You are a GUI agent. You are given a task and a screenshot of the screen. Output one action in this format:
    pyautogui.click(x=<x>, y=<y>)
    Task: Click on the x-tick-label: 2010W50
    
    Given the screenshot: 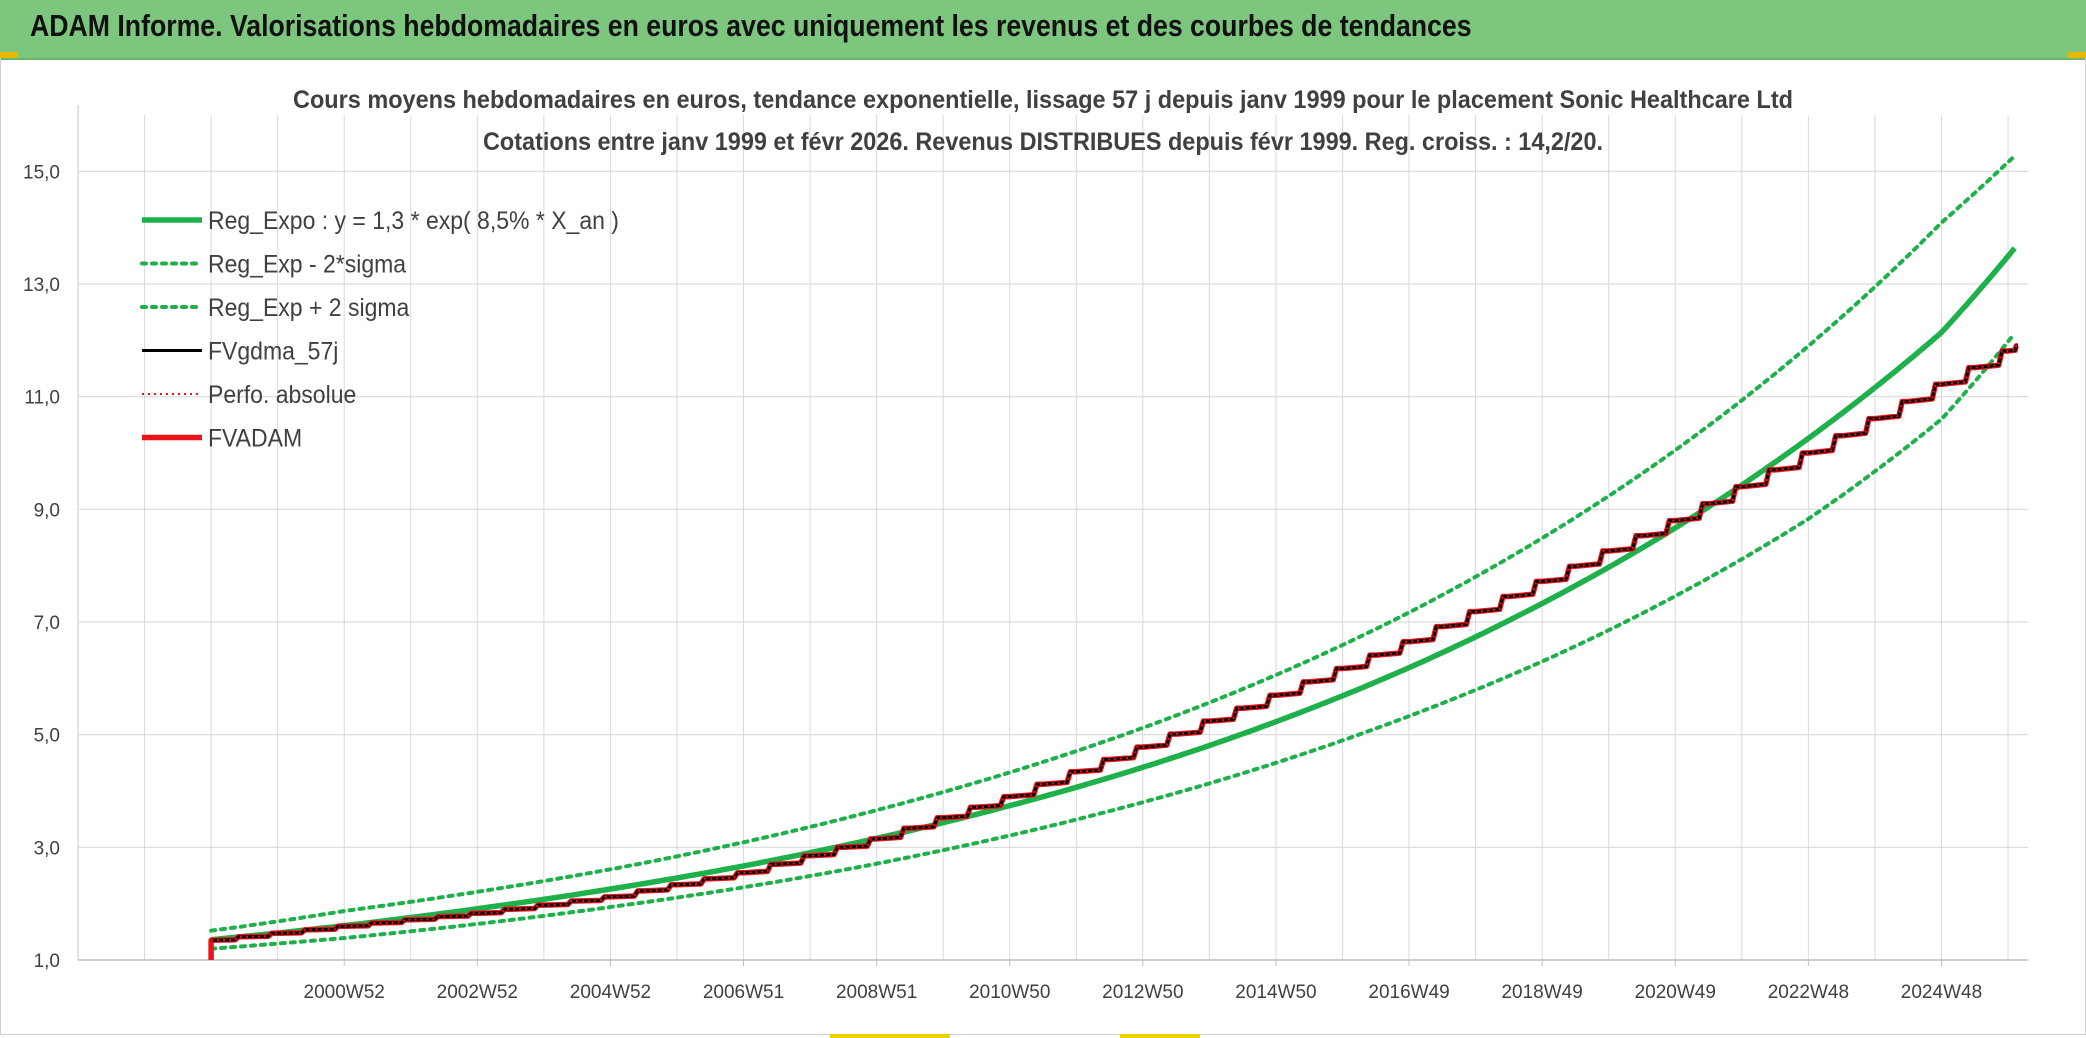 What is the action you would take?
    pyautogui.click(x=1009, y=992)
    